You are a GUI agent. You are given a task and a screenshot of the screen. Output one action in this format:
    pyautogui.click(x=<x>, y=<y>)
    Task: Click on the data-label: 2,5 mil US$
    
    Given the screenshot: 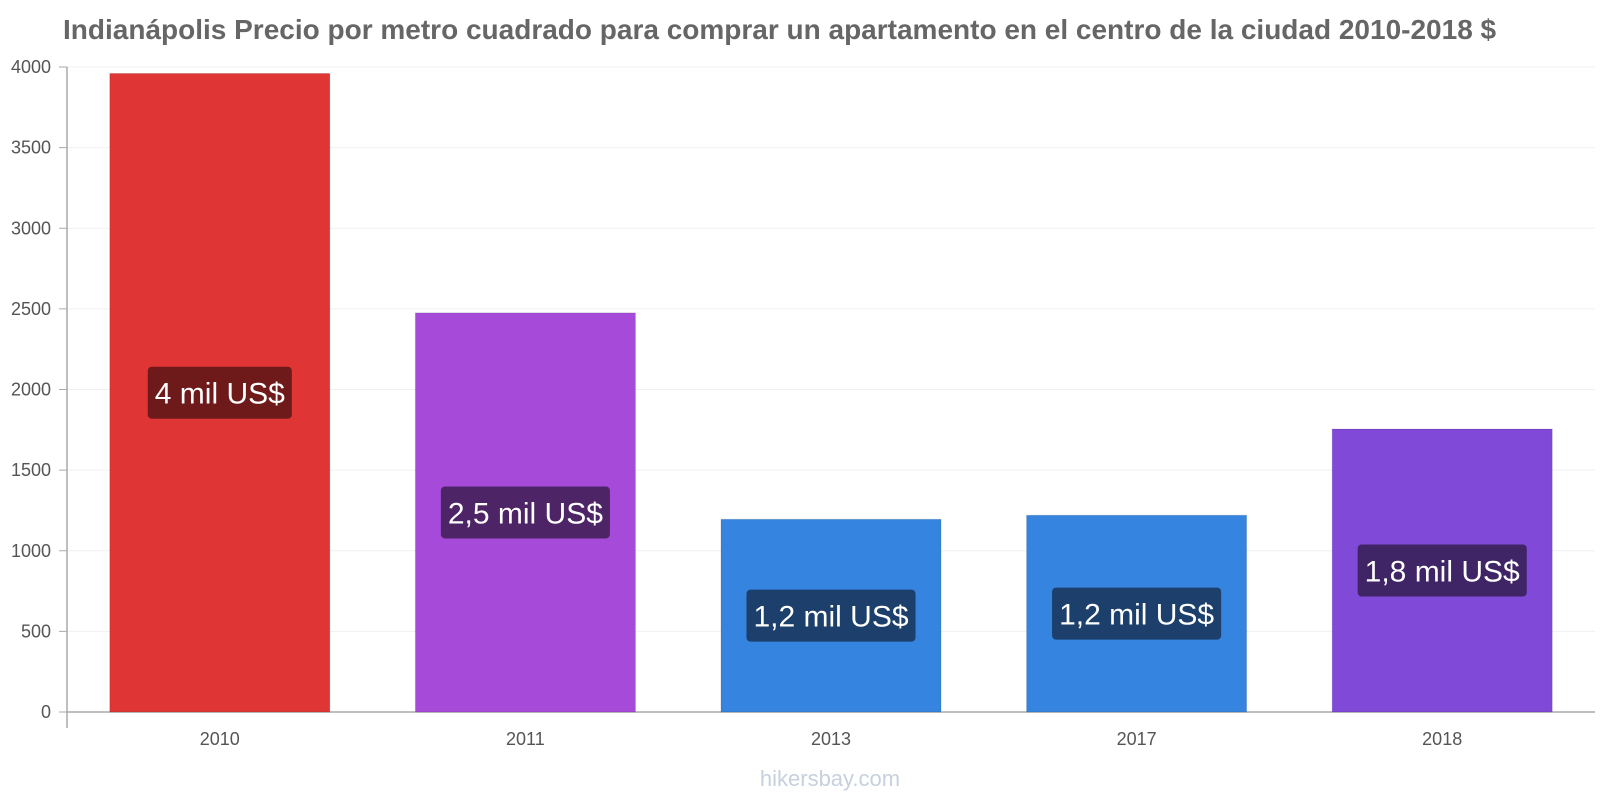 What is the action you would take?
    pyautogui.click(x=525, y=512)
    